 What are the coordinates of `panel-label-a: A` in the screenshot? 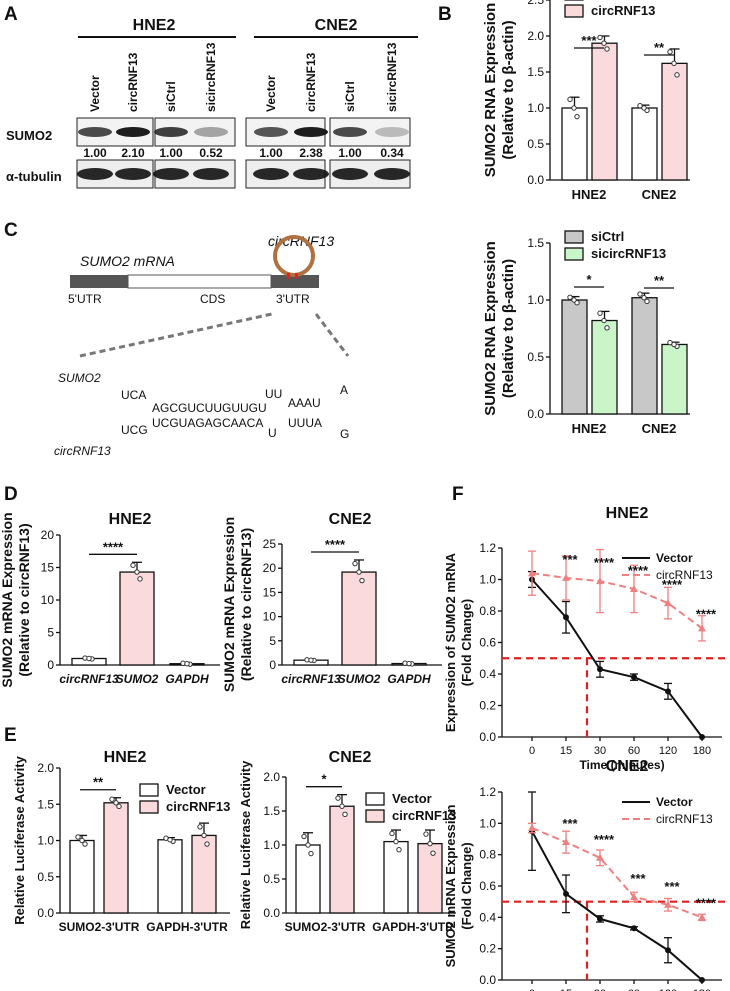 It's located at (11, 14).